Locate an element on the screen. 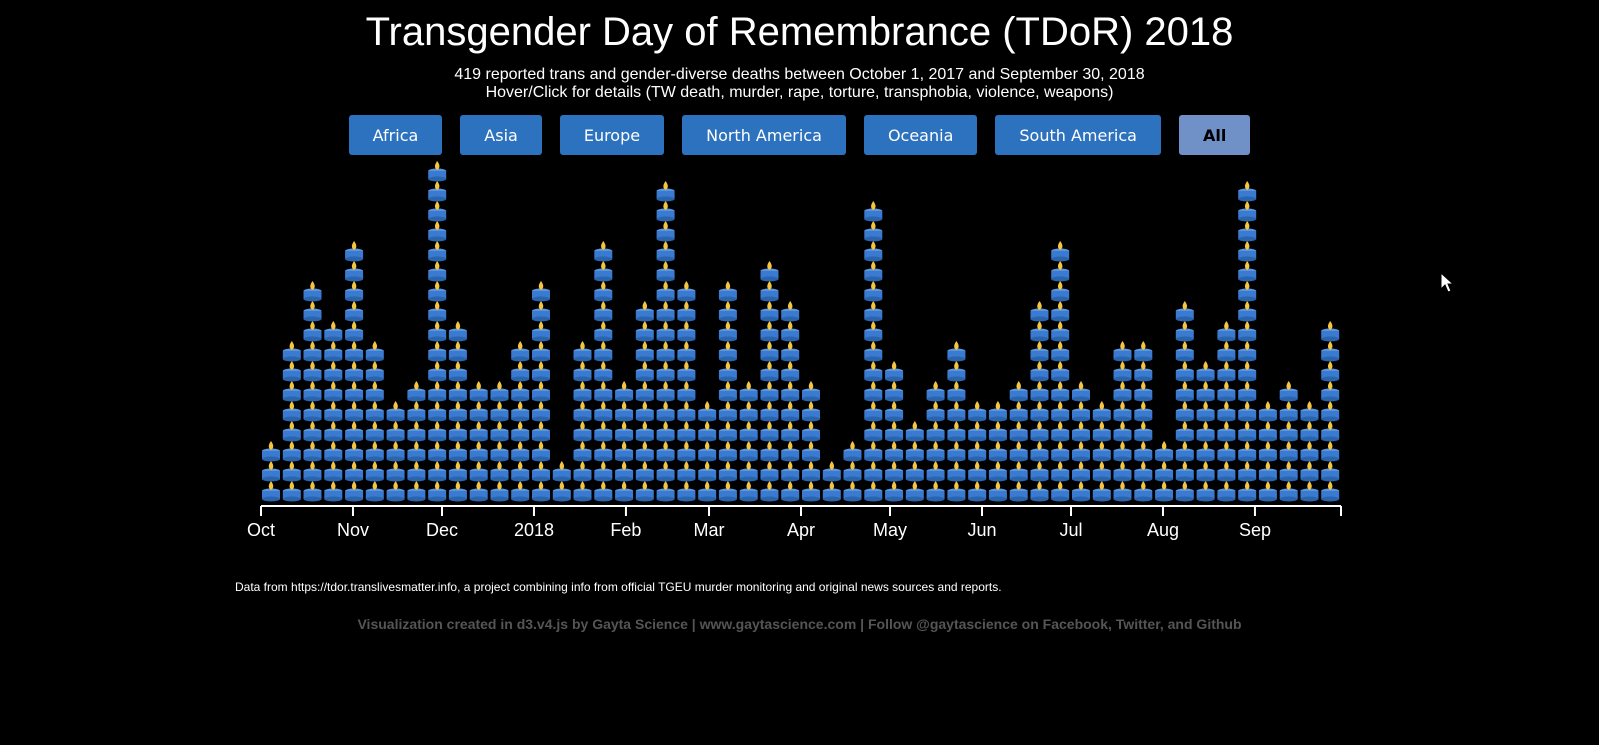  filter-south-america-button: South America is located at coordinates (1078, 135).